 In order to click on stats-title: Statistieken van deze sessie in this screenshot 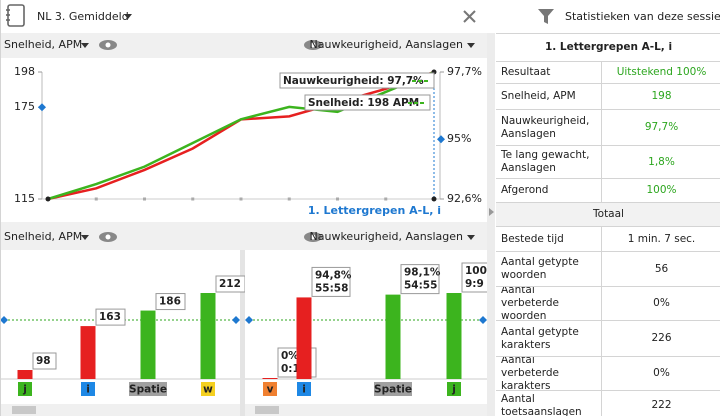, I will do `click(642, 16)`.